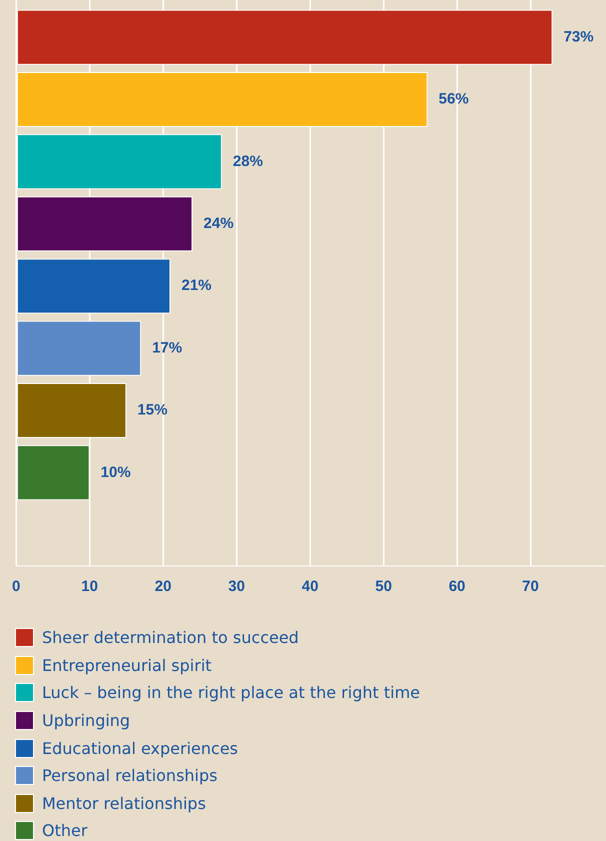 The height and width of the screenshot is (841, 606). What do you see at coordinates (170, 638) in the screenshot?
I see `legend-label: Sheer determination to succeed` at bounding box center [170, 638].